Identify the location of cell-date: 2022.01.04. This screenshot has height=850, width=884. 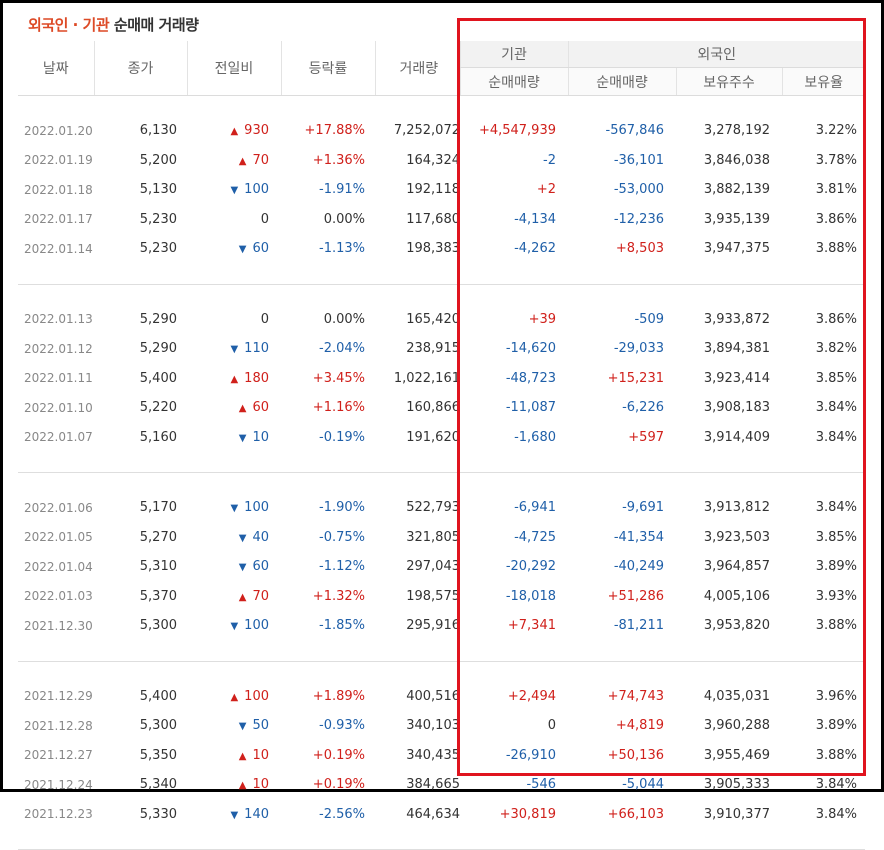
(58, 566).